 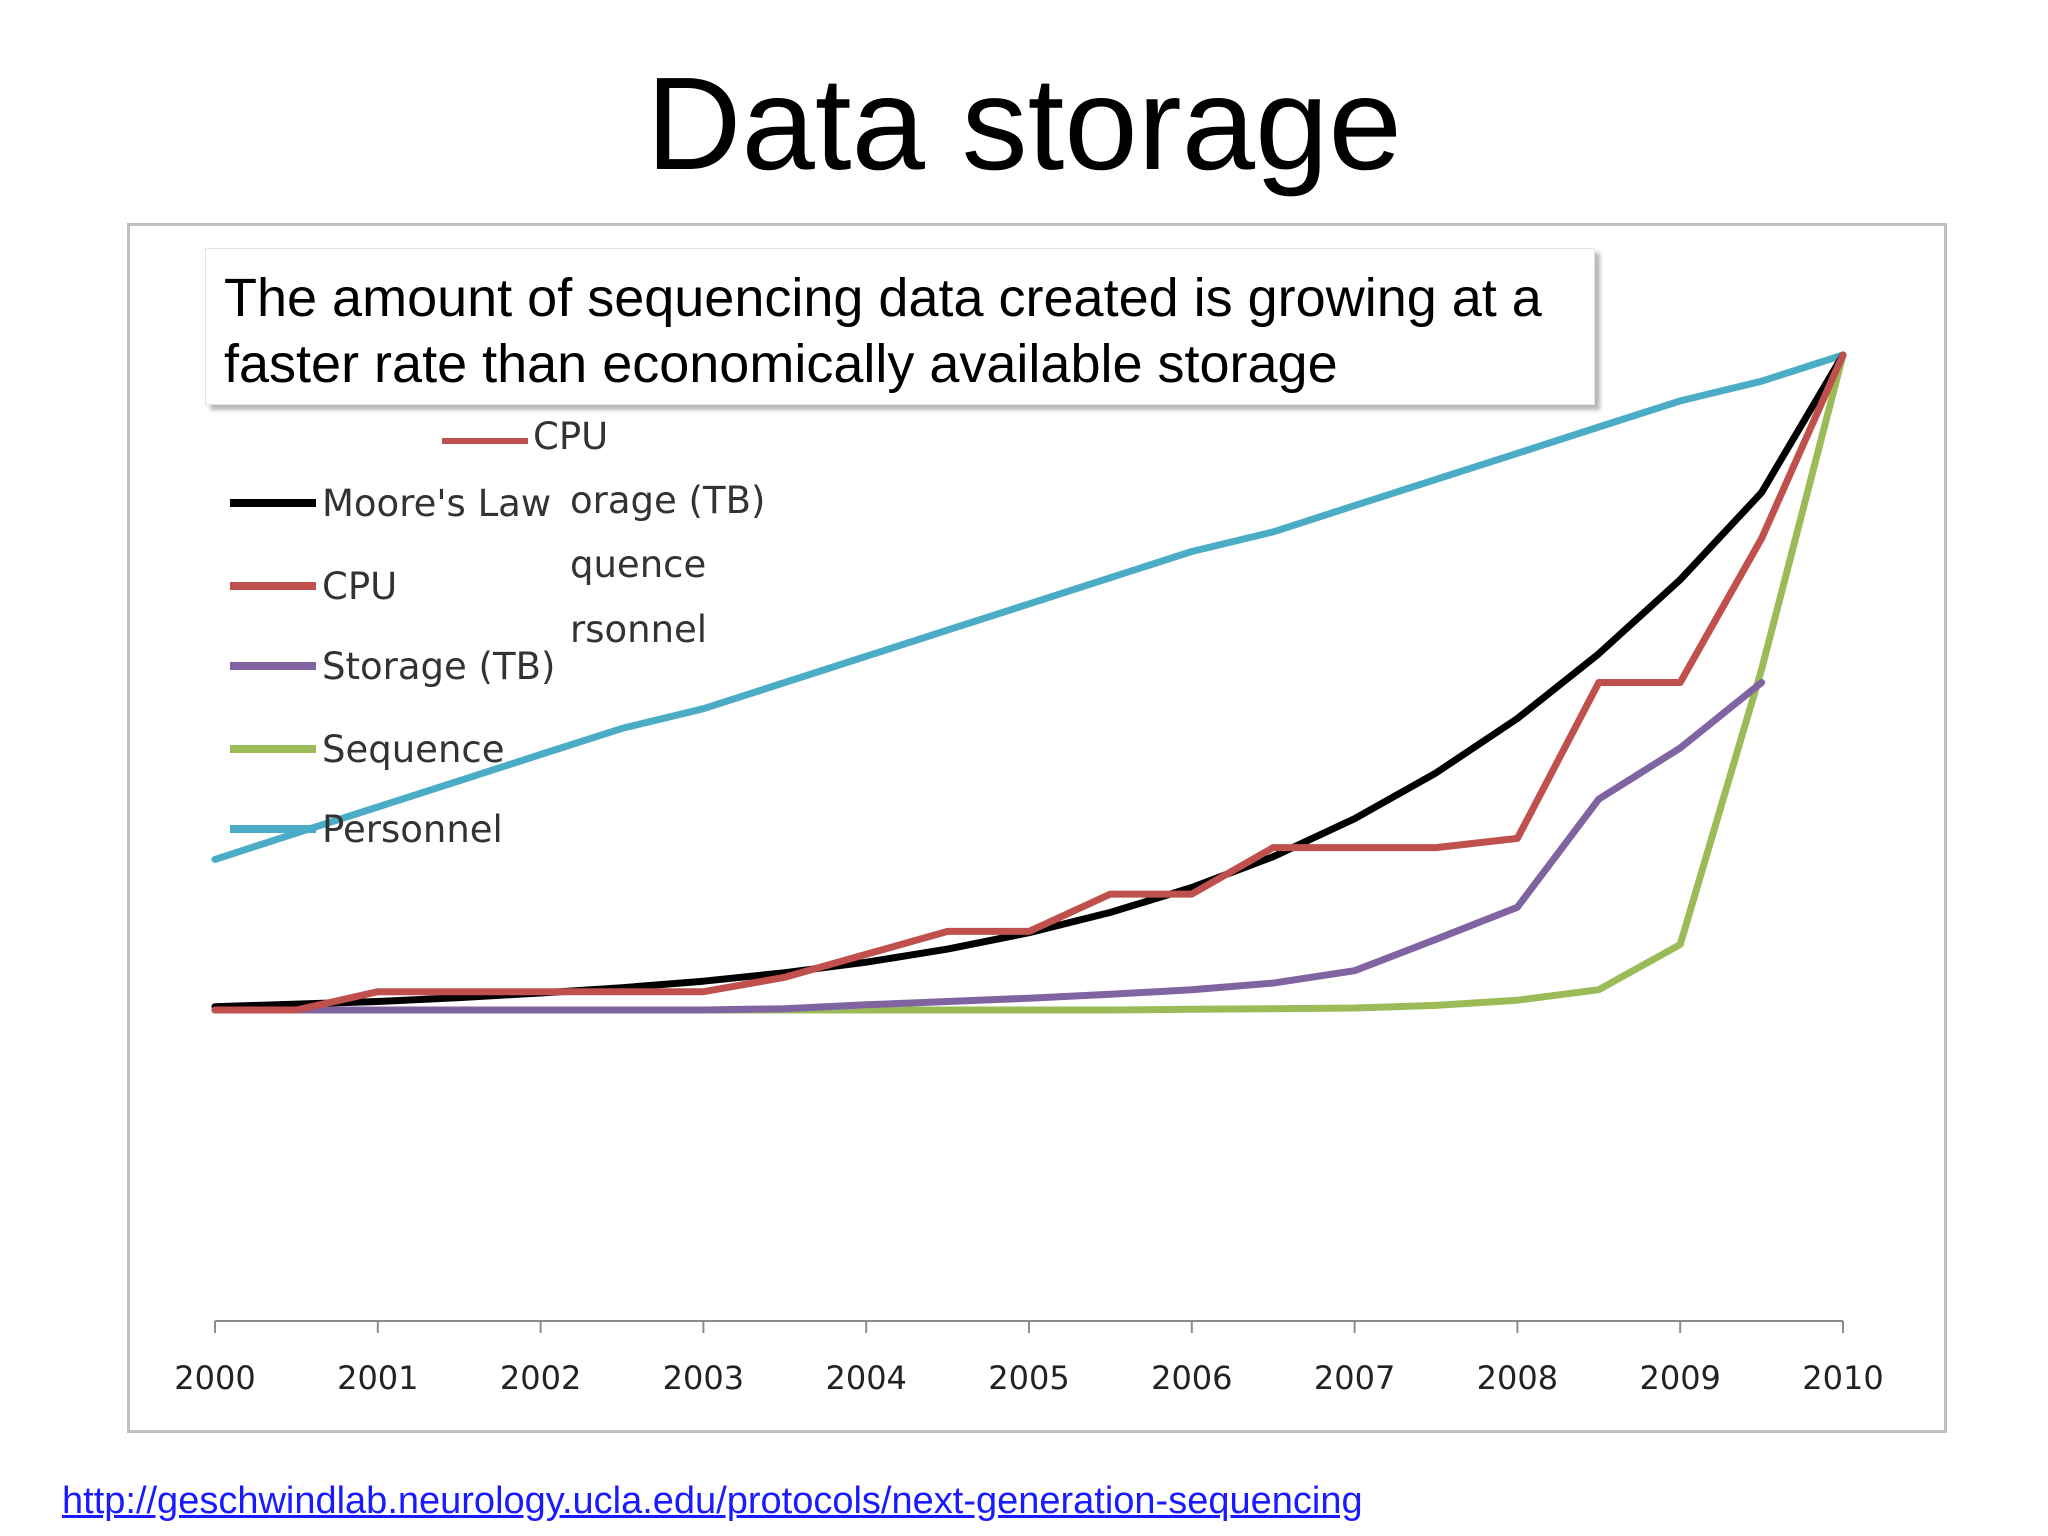 What do you see at coordinates (570, 436) in the screenshot?
I see `ghost-legend-label: CPU` at bounding box center [570, 436].